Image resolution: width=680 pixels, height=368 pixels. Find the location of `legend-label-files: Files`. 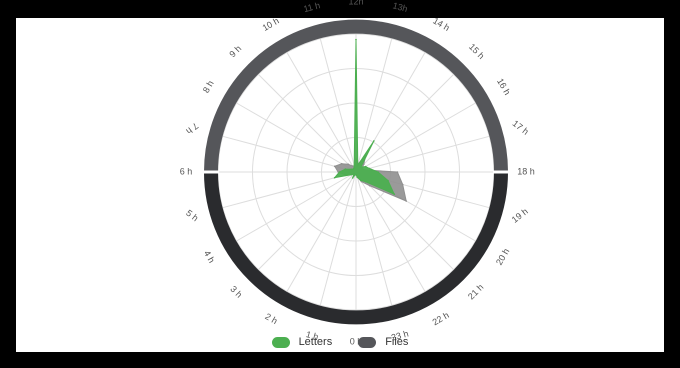

legend-label-files: Files is located at coordinates (397, 342).